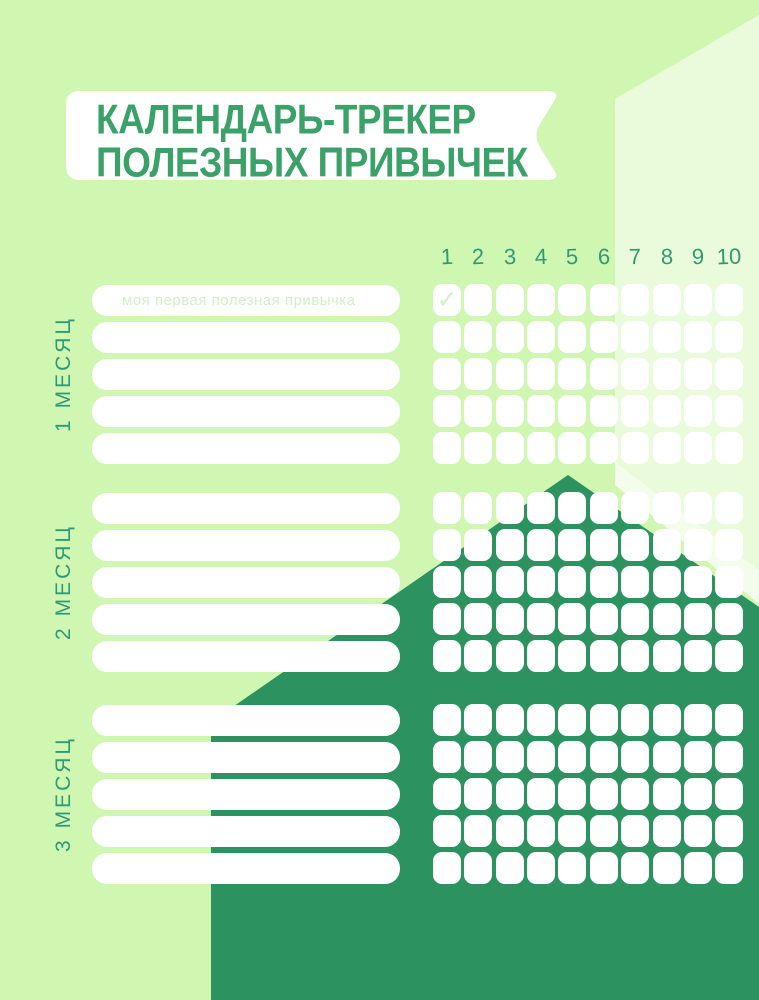 This screenshot has height=1000, width=759. I want to click on day-checkbox-m3-r2-d9, so click(697, 757).